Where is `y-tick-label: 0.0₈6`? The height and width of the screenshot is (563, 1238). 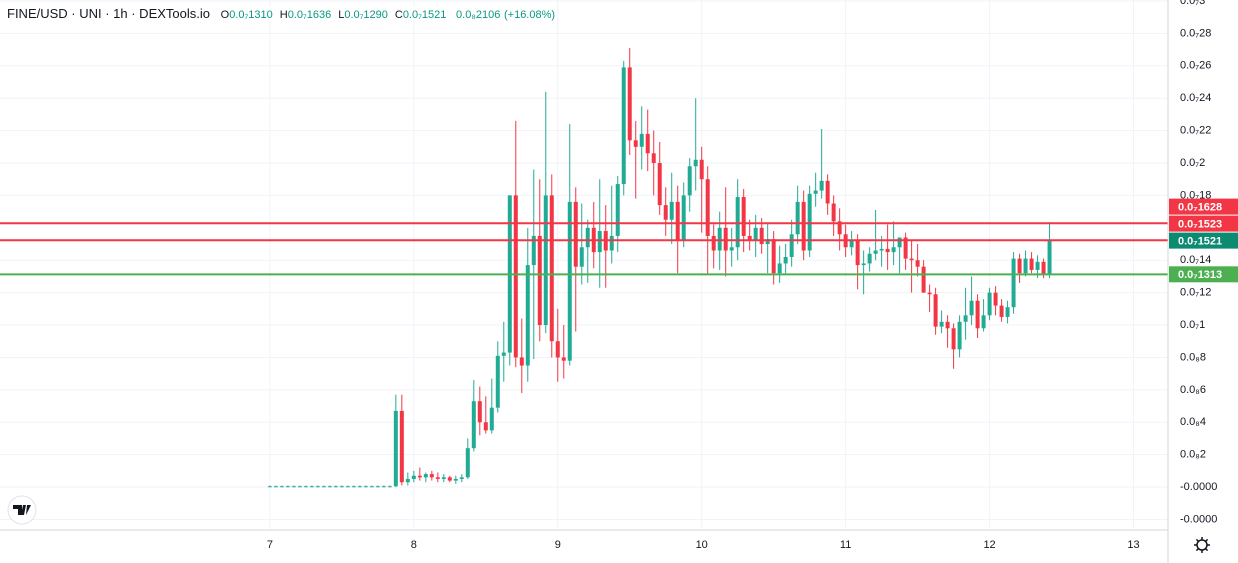 y-tick-label: 0.0₈6 is located at coordinates (1193, 390).